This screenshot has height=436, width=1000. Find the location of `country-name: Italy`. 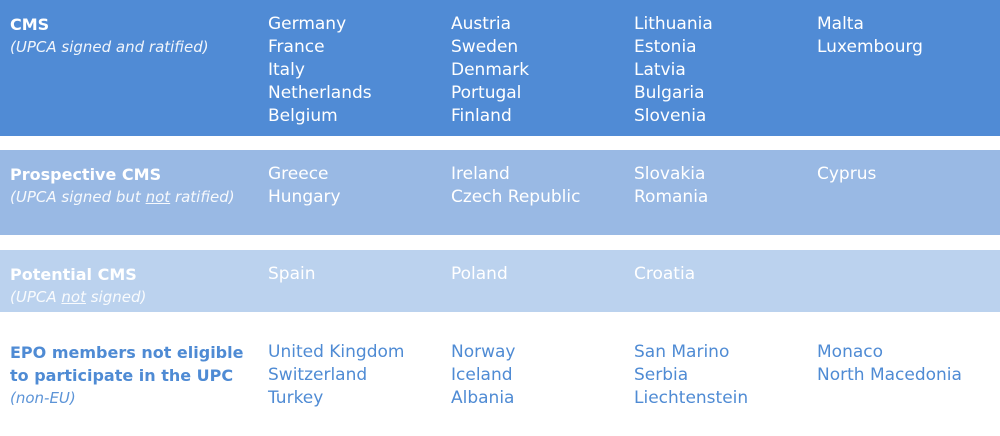

country-name: Italy is located at coordinates (286, 70).